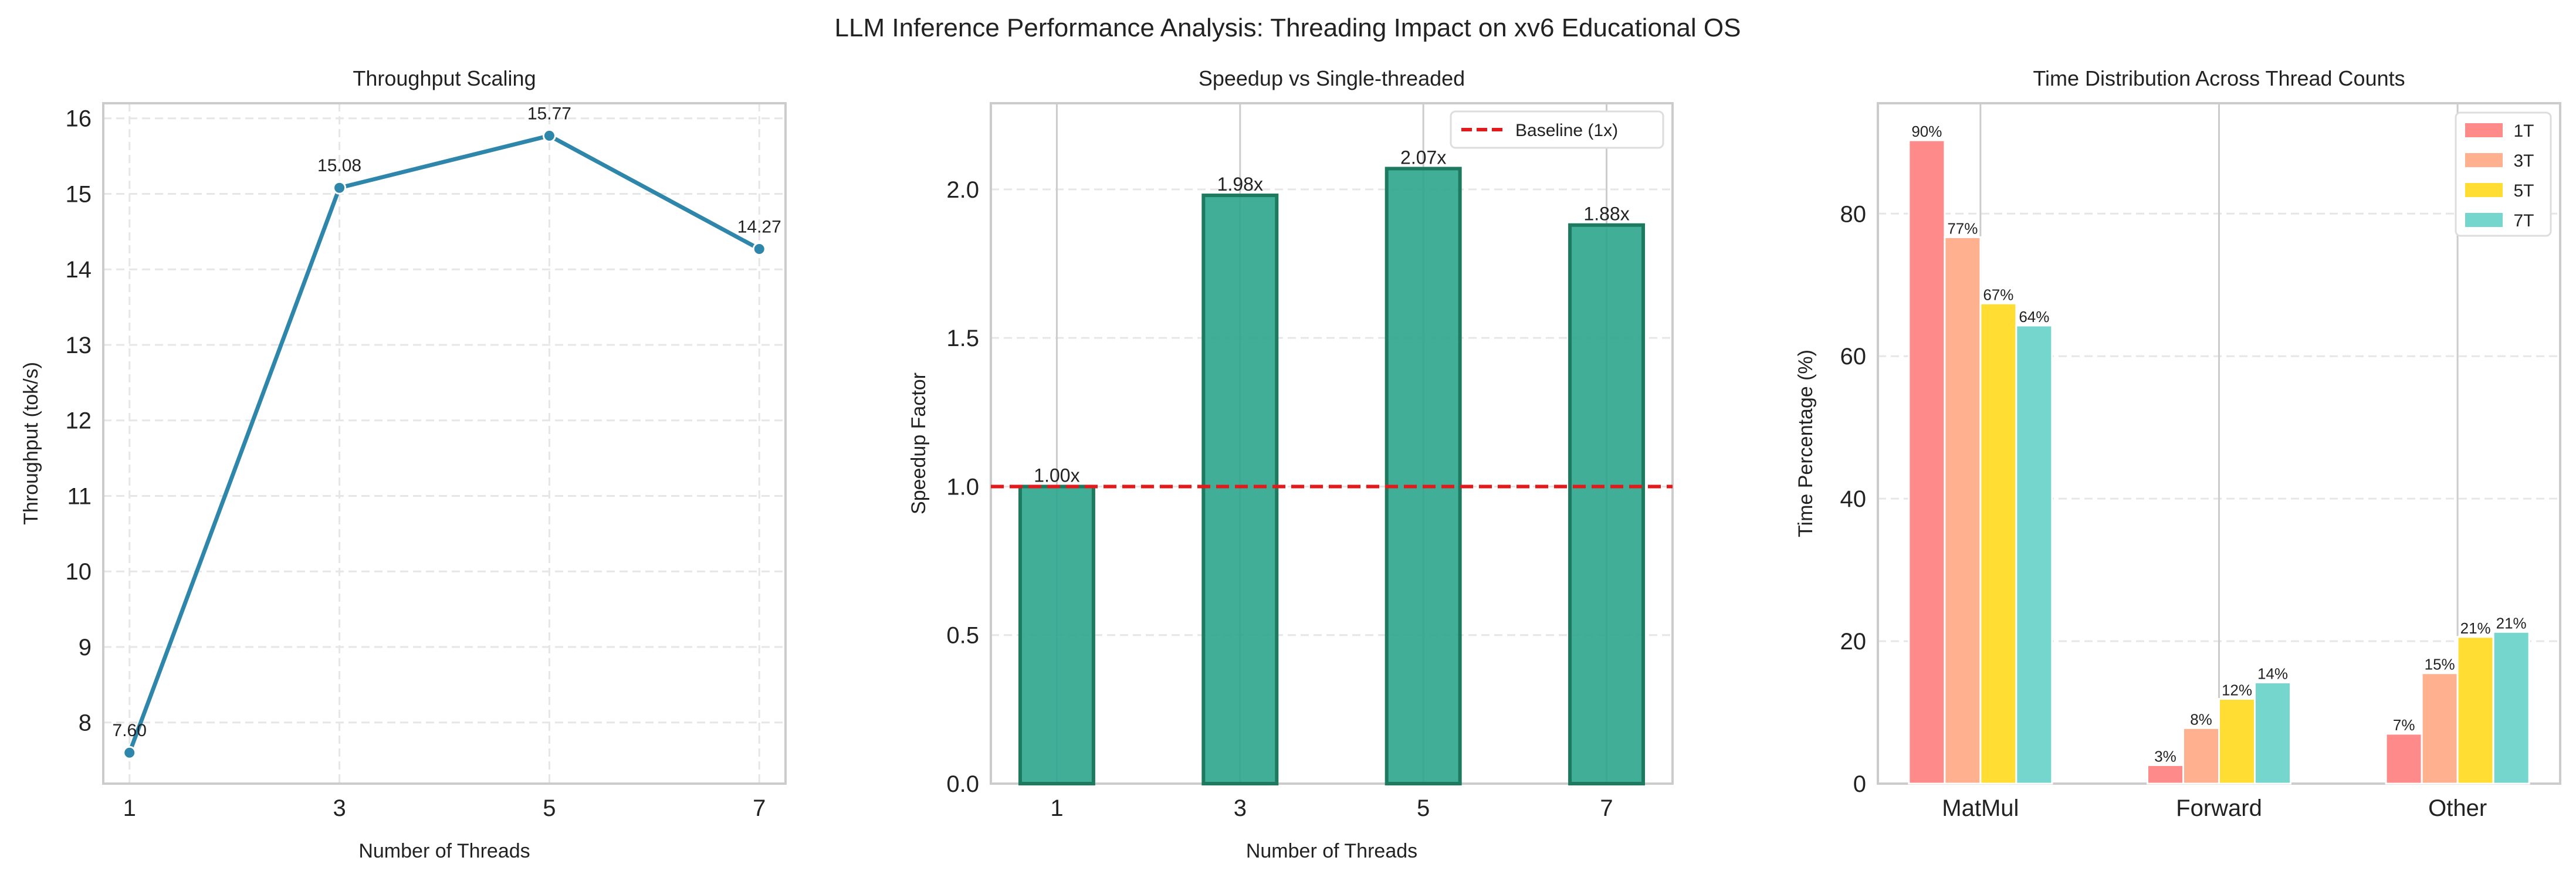 The image size is (2576, 881). I want to click on y-tick-label: 15, so click(79, 194).